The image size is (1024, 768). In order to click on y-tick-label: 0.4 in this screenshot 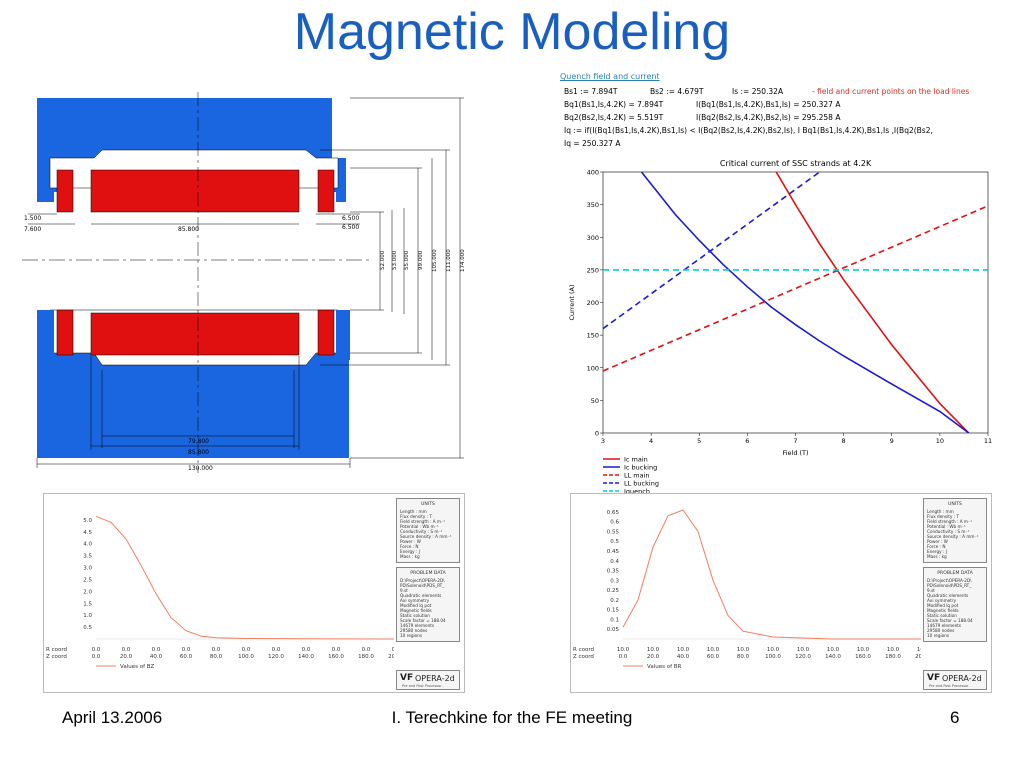, I will do `click(614, 562)`.